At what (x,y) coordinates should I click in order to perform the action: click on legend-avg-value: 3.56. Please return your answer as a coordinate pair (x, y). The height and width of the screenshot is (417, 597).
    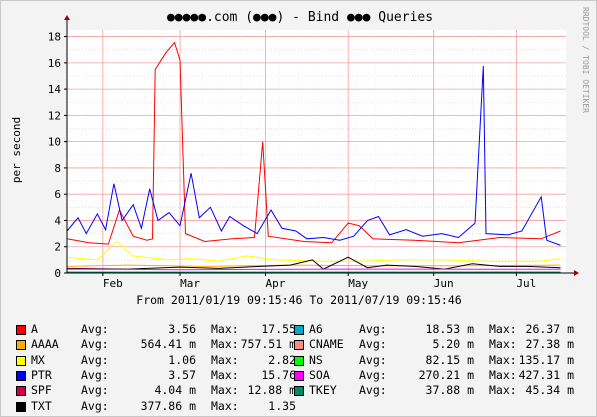
    Looking at the image, I should click on (182, 329).